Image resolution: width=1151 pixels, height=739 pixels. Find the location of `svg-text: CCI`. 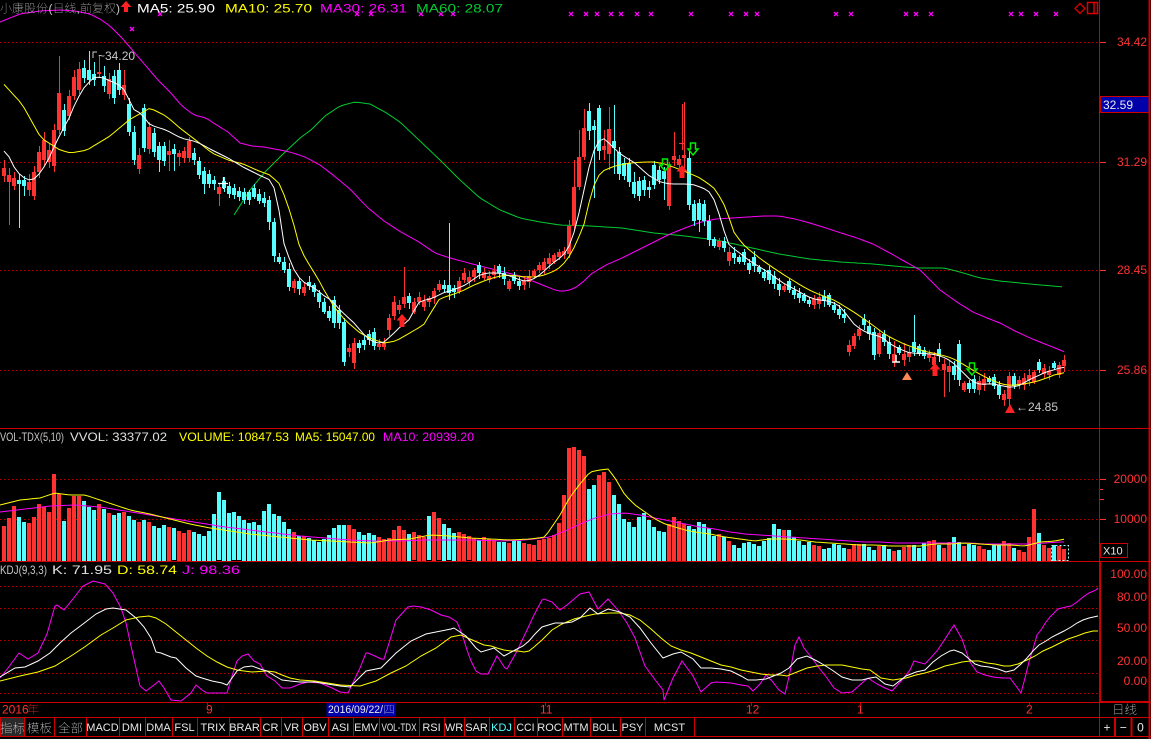

svg-text: CCI is located at coordinates (526, 728).